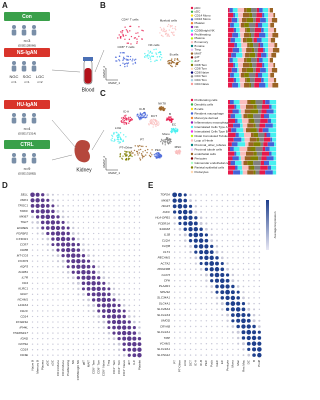 Image resolution: width=320 pixels, height=400 pixels. What do you see at coordinates (23, 217) in the screenshot?
I see `gene-label: MKI67` at bounding box center [23, 217].